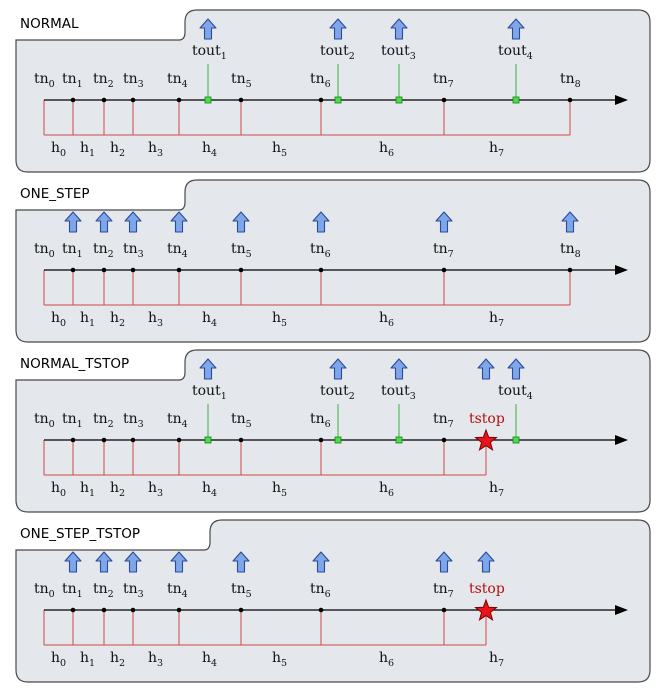 Image resolution: width=663 pixels, height=694 pixels. What do you see at coordinates (49, 24) in the screenshot?
I see `panel-title: NORMAL` at bounding box center [49, 24].